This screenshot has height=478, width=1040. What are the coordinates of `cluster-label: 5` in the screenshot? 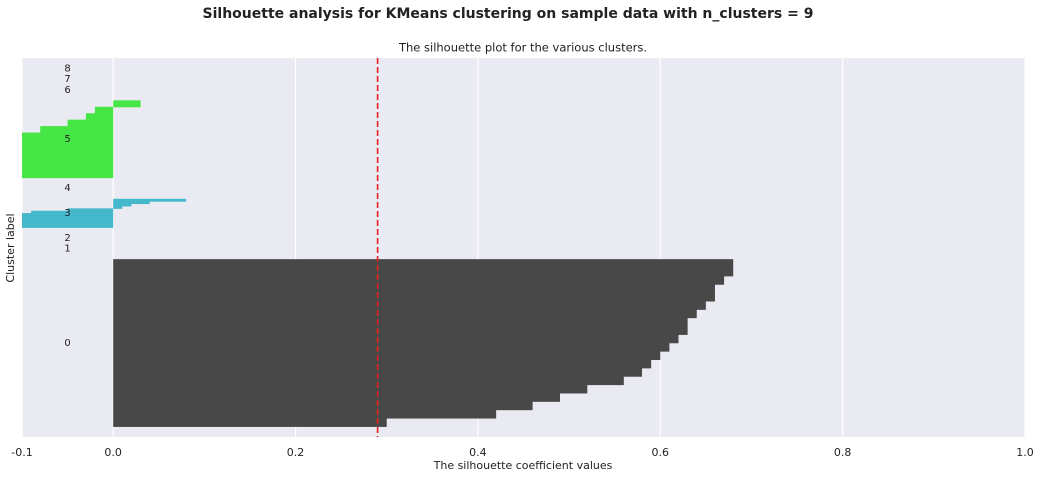 It's located at (67, 139).